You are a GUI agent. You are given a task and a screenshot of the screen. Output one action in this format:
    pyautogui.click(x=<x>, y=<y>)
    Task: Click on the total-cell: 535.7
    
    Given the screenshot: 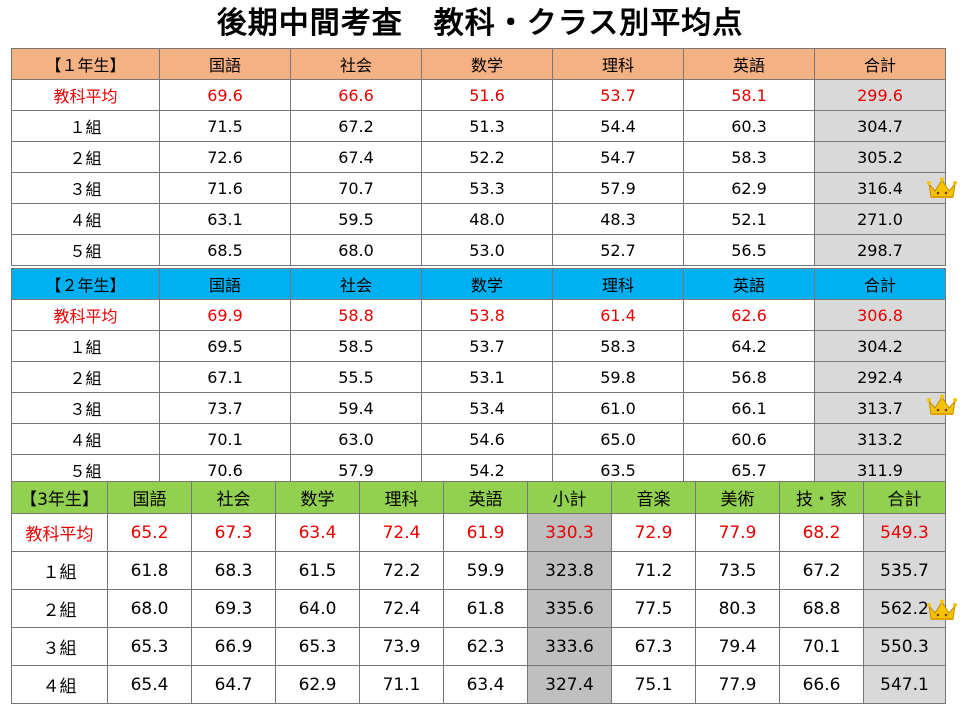 What is the action you would take?
    pyautogui.click(x=904, y=570)
    